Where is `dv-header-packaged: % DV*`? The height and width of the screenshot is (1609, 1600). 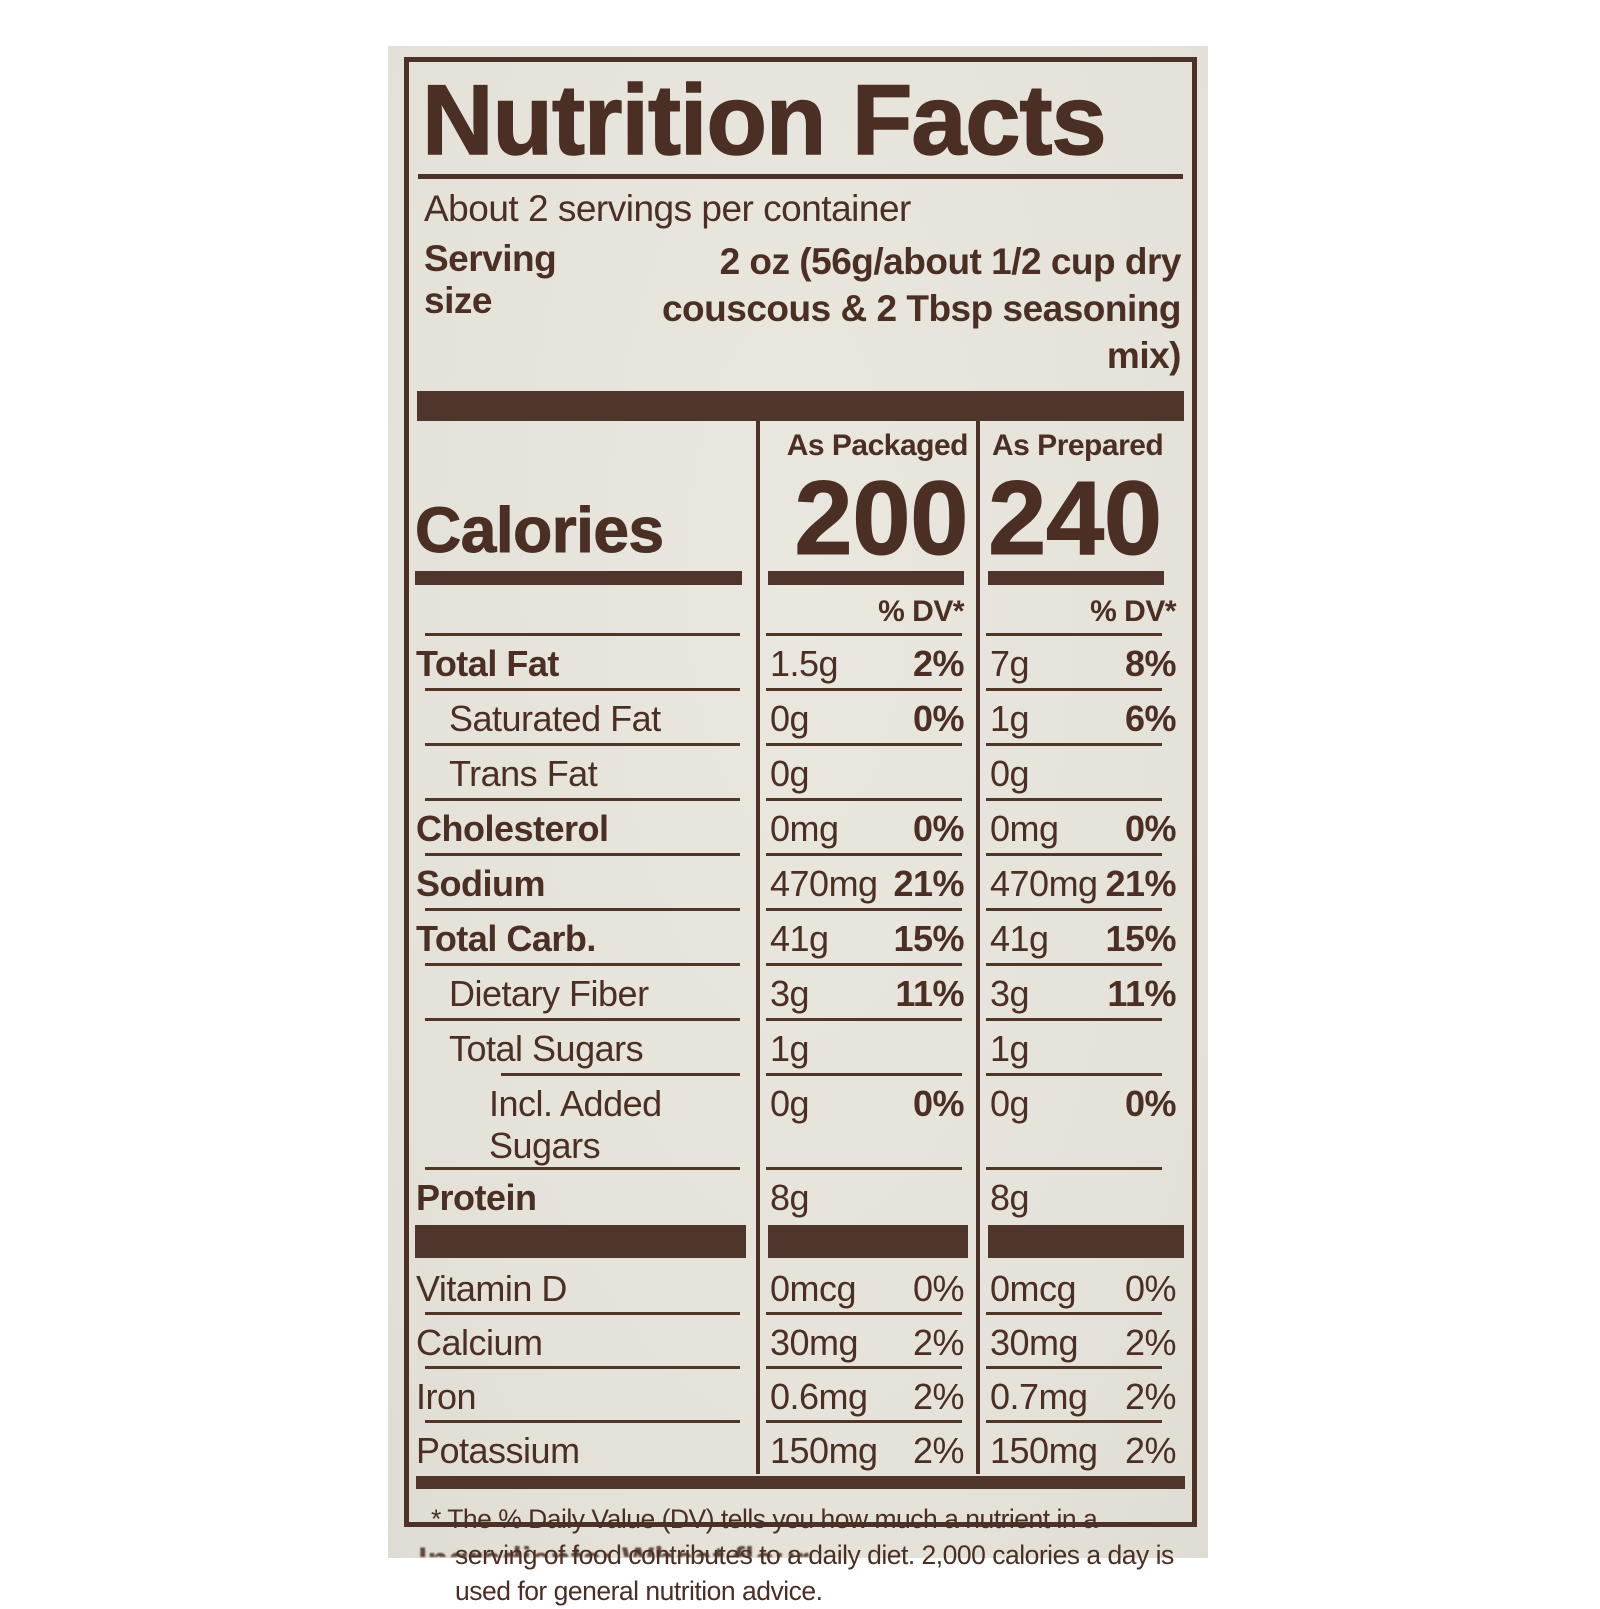 dv-header-packaged: % DV* is located at coordinates (866, 609).